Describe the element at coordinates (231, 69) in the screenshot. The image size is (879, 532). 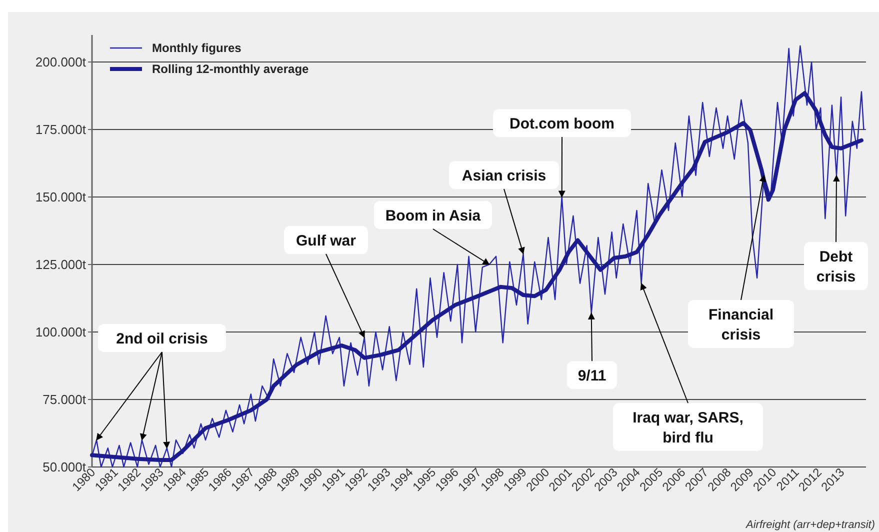
I see `legend-label: Rolling 12-monthly average` at that location.